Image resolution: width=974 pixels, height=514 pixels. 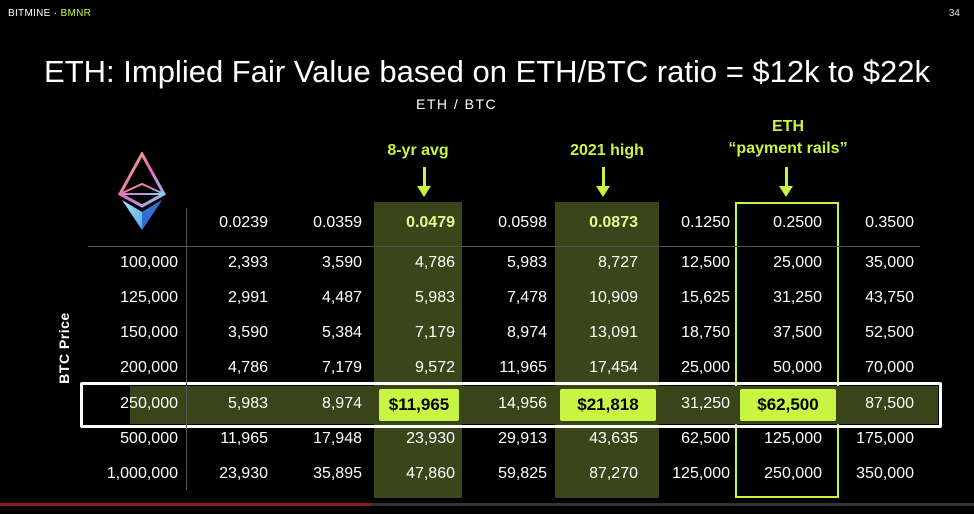 I want to click on brand-label: BITMINE · BMNR, so click(x=49, y=13).